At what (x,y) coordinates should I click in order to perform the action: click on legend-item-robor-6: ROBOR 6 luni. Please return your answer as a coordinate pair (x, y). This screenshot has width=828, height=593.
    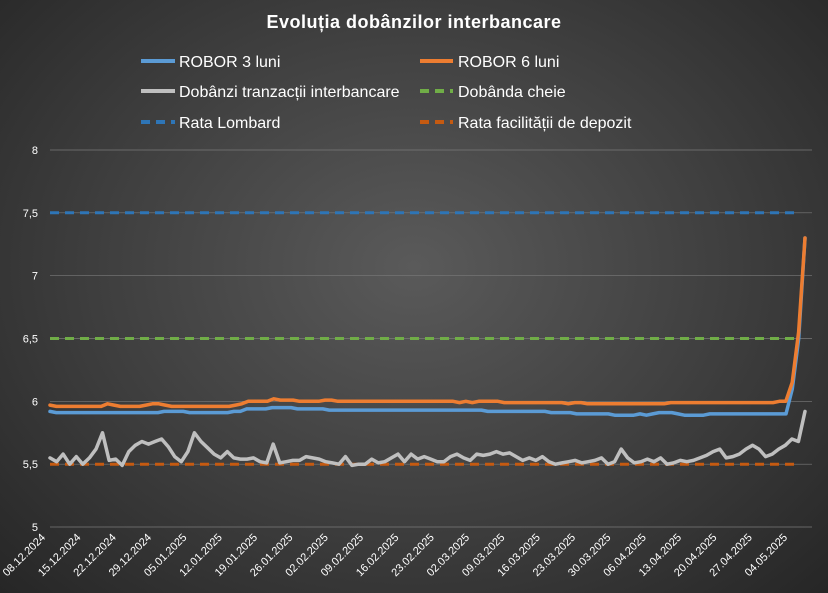
    Looking at the image, I should click on (489, 62).